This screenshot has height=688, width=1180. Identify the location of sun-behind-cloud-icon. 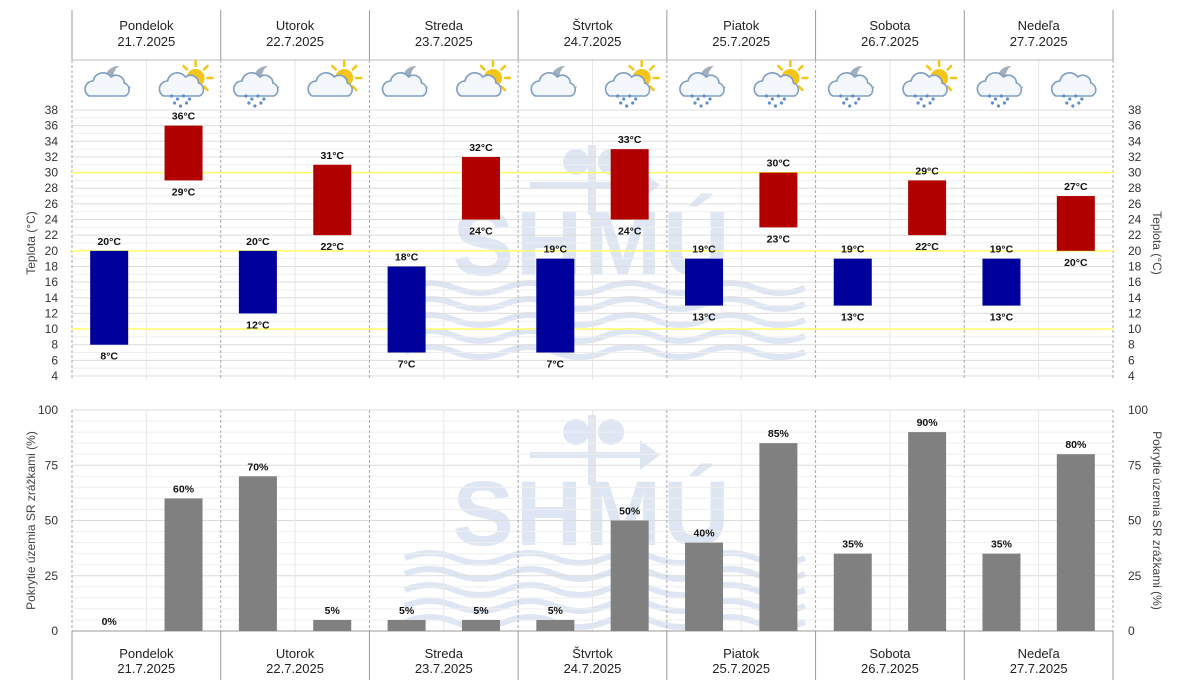
(335, 78).